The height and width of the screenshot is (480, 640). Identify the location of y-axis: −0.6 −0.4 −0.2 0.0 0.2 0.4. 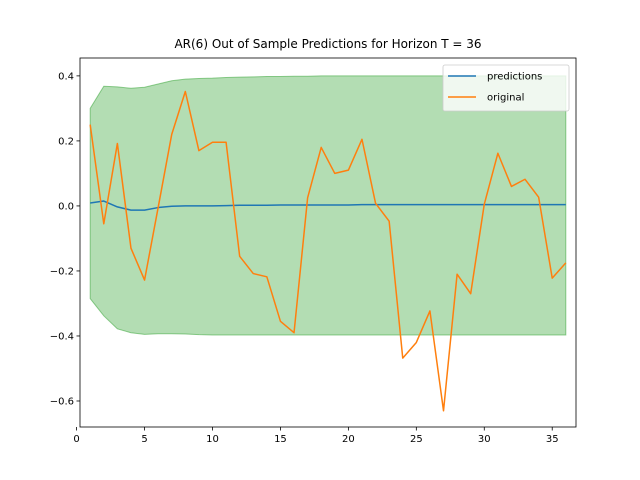
(65, 239).